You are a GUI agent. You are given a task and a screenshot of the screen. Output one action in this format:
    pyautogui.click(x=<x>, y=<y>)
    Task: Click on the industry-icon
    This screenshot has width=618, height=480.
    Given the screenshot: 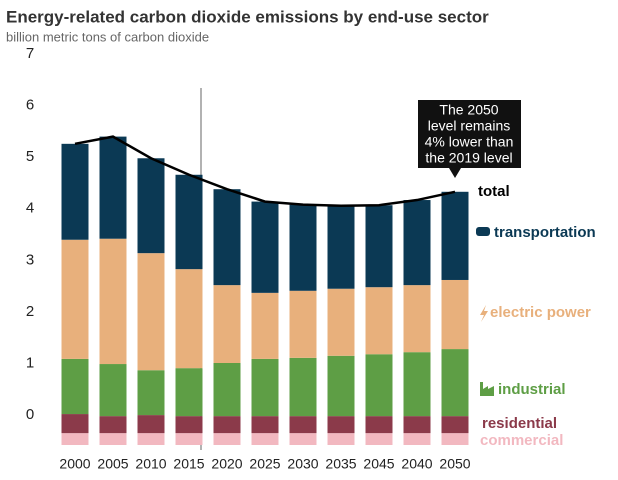 What is the action you would take?
    pyautogui.click(x=487, y=389)
    